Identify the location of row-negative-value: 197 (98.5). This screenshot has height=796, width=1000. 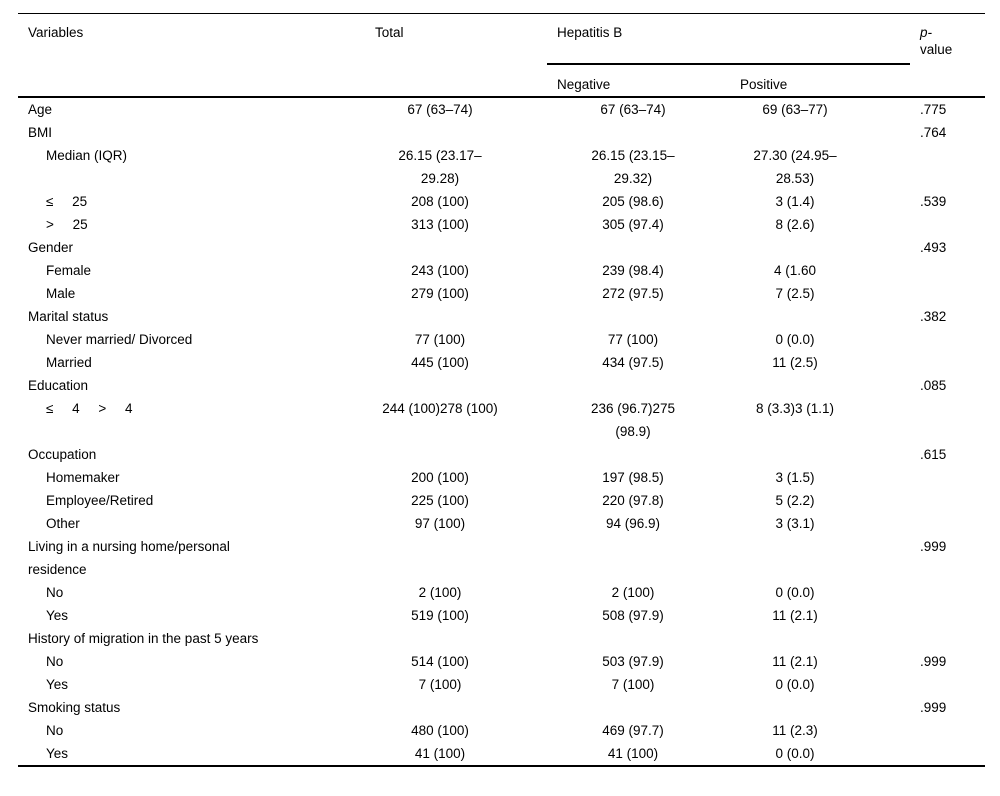
(633, 477).